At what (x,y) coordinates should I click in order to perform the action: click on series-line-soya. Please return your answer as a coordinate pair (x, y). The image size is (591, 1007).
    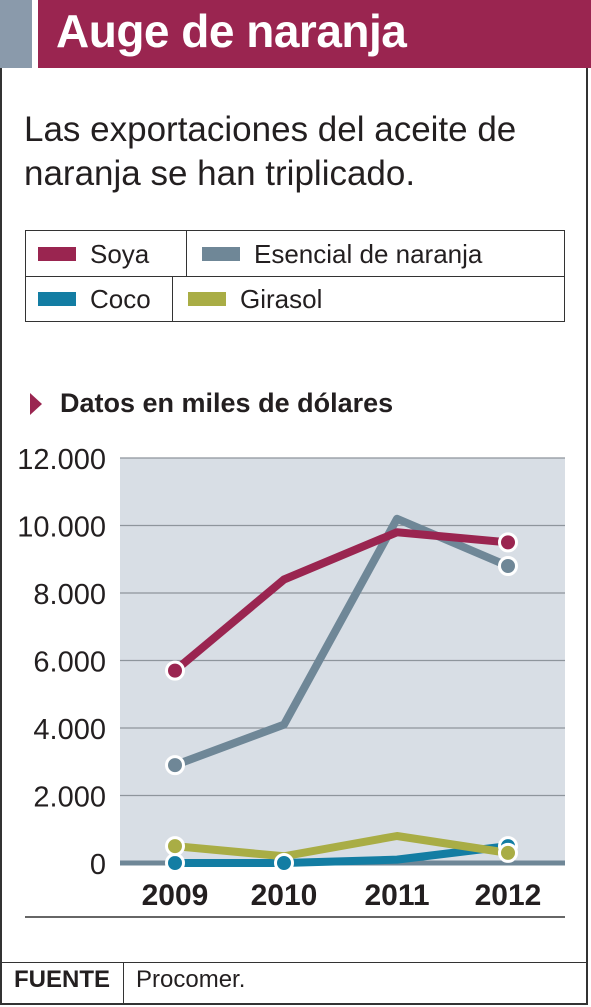
    Looking at the image, I should click on (341, 601).